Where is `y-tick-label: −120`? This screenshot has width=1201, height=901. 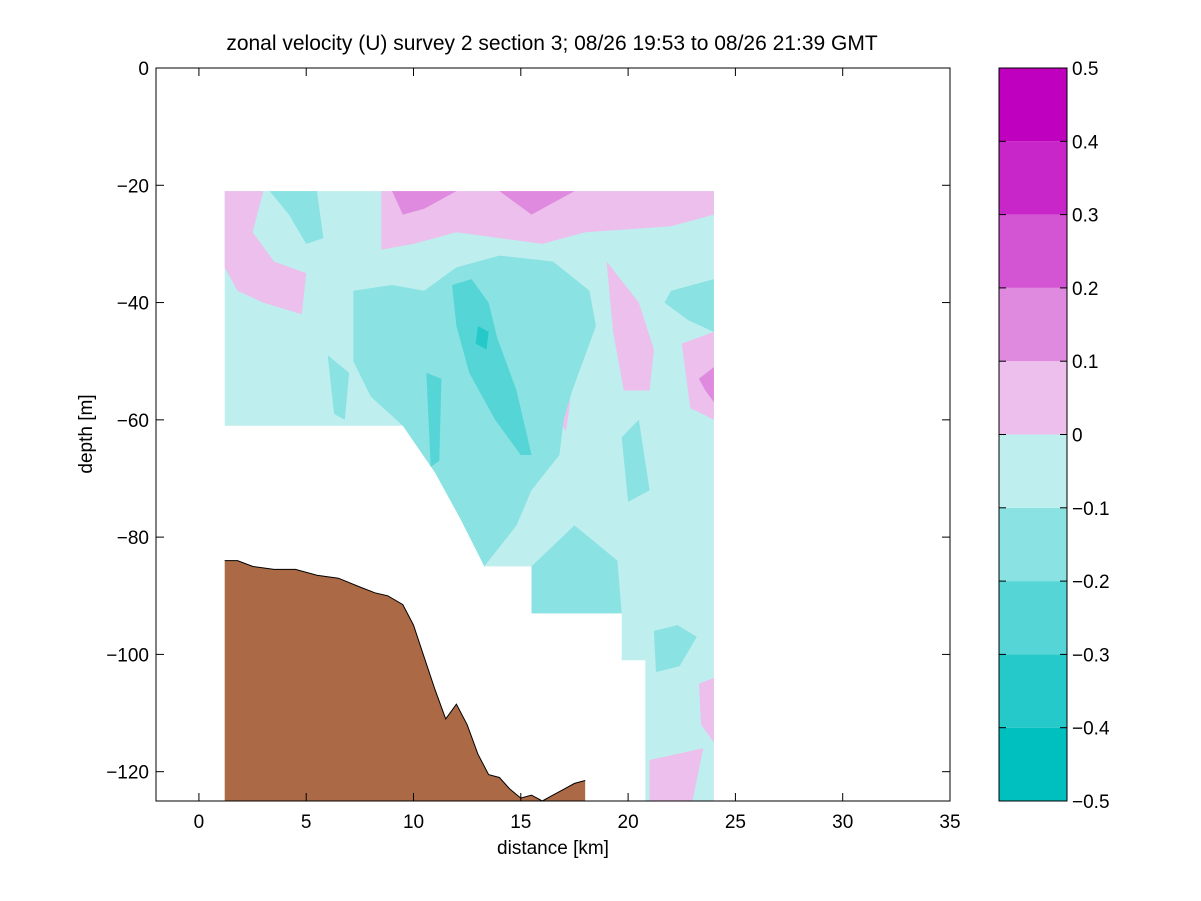
y-tick-label: −120 is located at coordinates (127, 773).